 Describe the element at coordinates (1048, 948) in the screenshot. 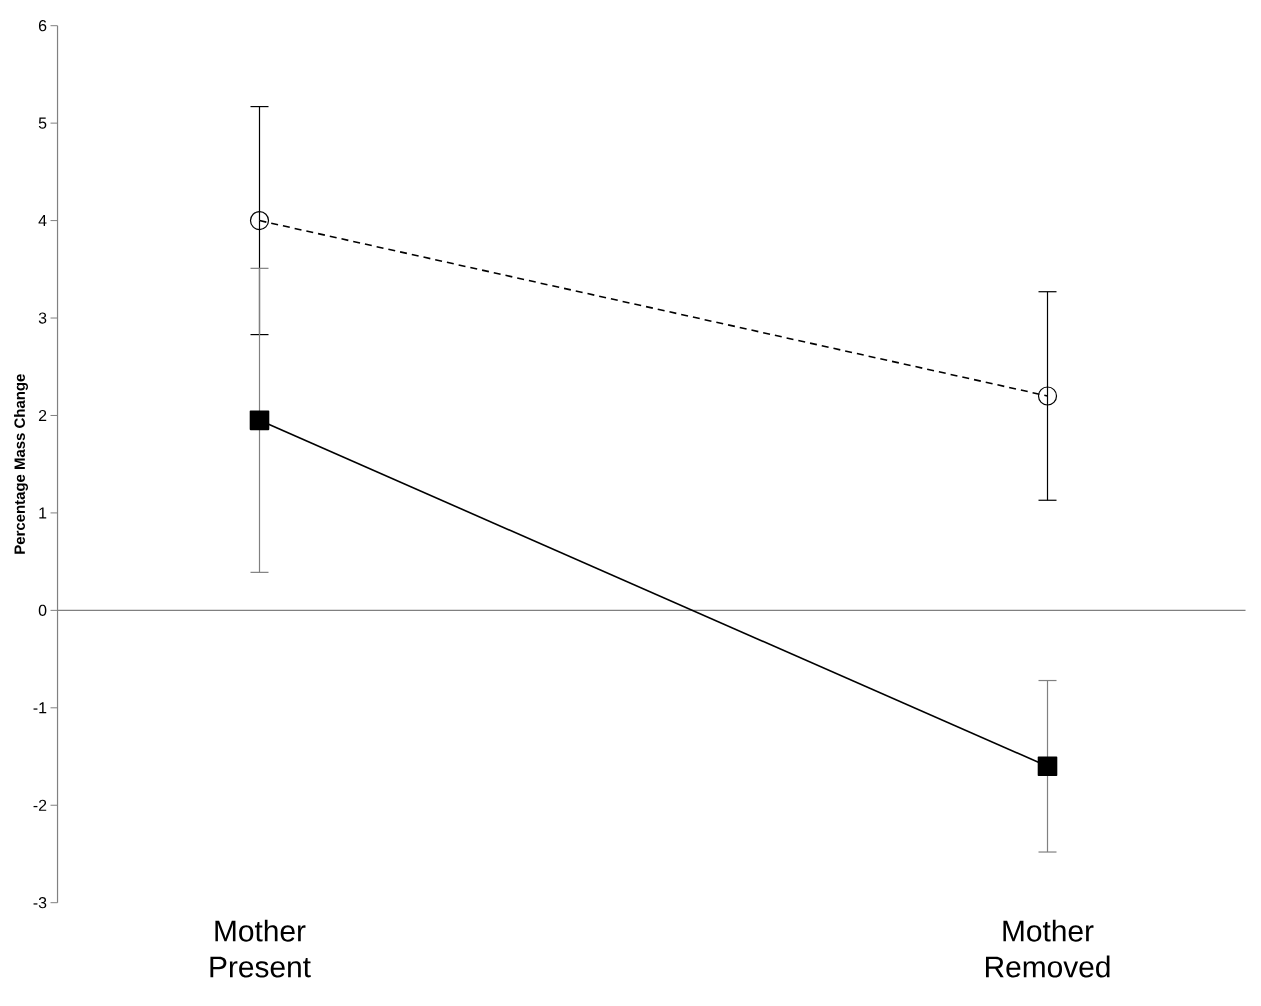

I see `x-tick-label: Mother Removed` at that location.